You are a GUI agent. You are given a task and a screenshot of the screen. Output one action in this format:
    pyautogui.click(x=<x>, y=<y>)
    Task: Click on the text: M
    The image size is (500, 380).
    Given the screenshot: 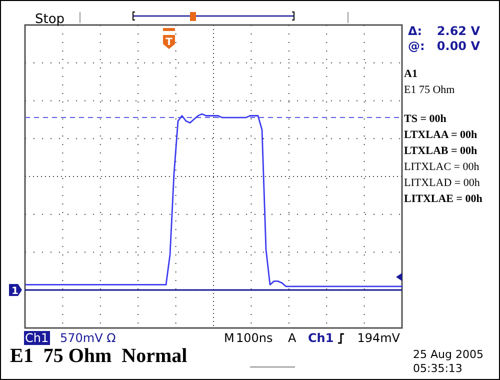 What is the action you would take?
    pyautogui.click(x=229, y=338)
    